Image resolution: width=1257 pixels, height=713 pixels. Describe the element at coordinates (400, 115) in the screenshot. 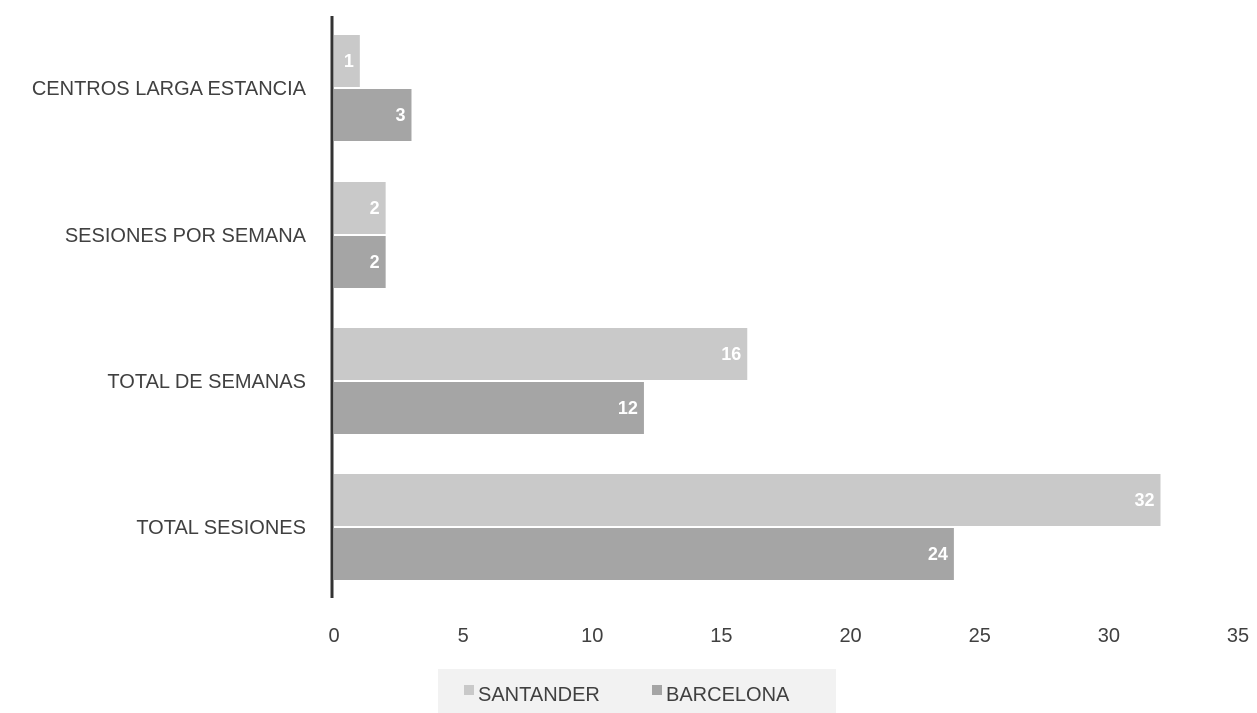

I see `data-label: 3` at that location.